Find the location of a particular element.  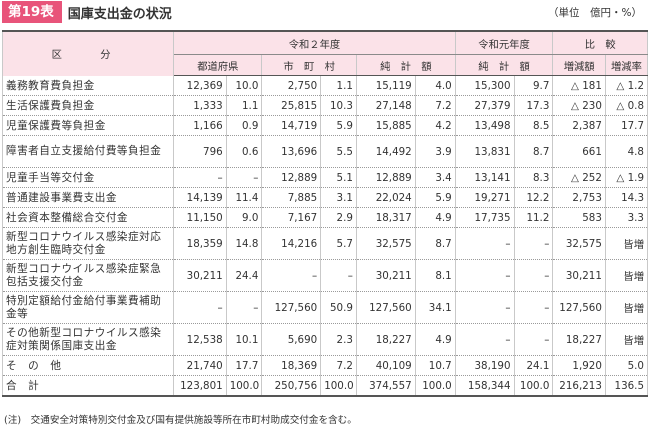

cell-value: 1,166 is located at coordinates (200, 125).